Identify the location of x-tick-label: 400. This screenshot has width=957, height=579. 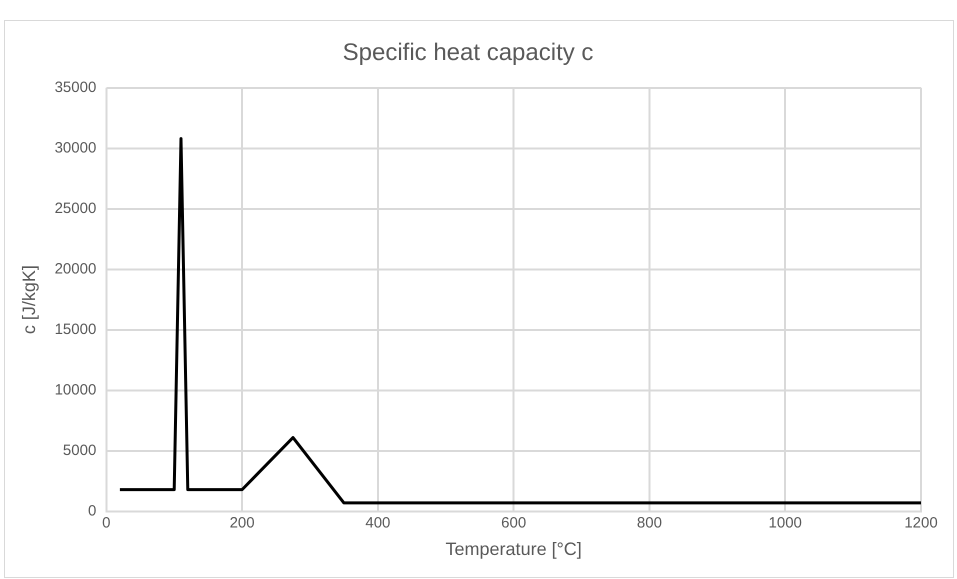
(377, 523).